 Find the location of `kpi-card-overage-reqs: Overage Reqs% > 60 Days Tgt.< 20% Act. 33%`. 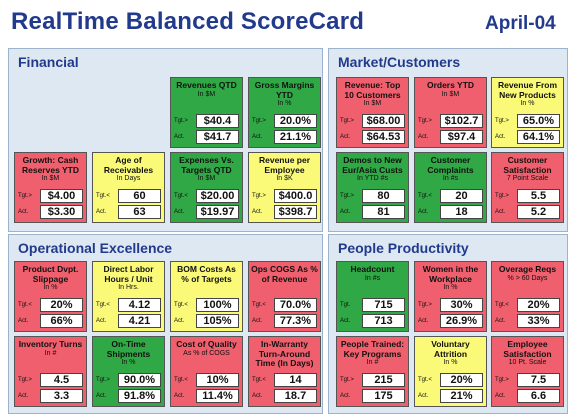

kpi-card-overage-reqs: Overage Reqs% > 60 Days Tgt.< 20% Act. 33% is located at coordinates (527, 296).